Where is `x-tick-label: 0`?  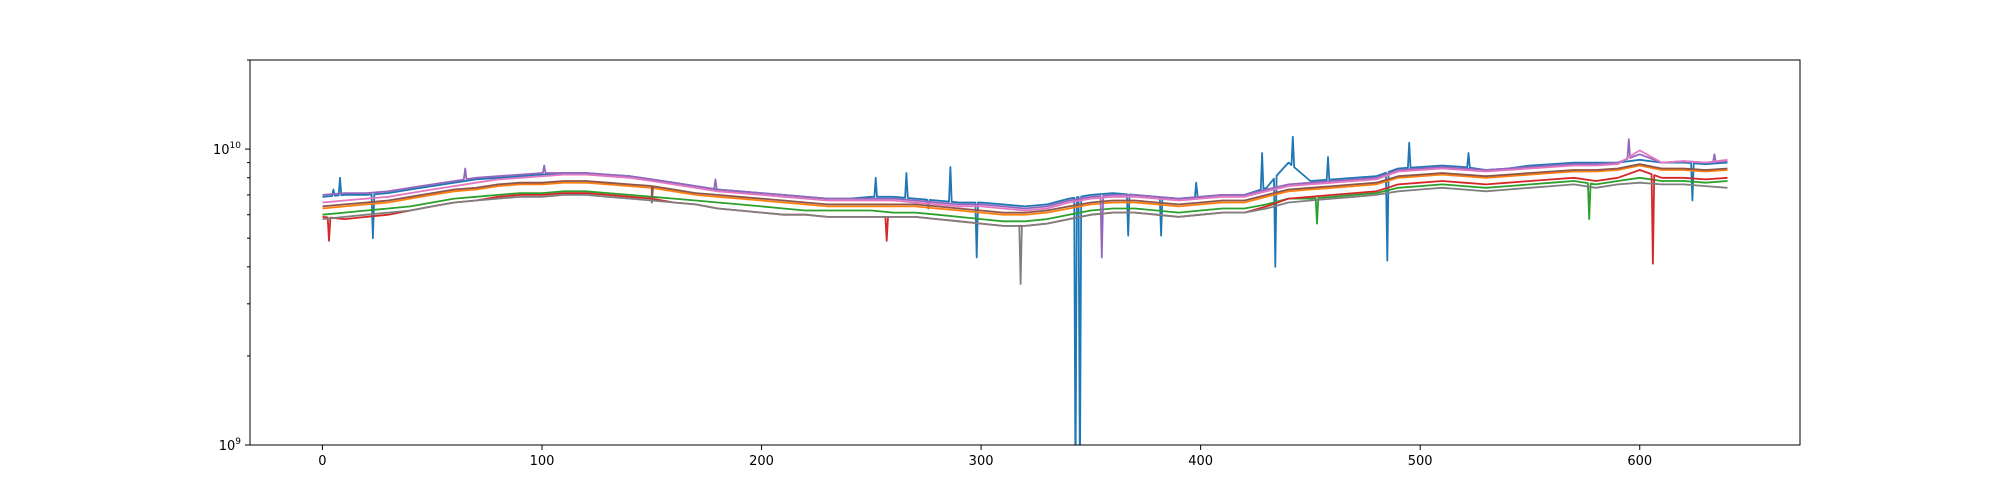 x-tick-label: 0 is located at coordinates (322, 461).